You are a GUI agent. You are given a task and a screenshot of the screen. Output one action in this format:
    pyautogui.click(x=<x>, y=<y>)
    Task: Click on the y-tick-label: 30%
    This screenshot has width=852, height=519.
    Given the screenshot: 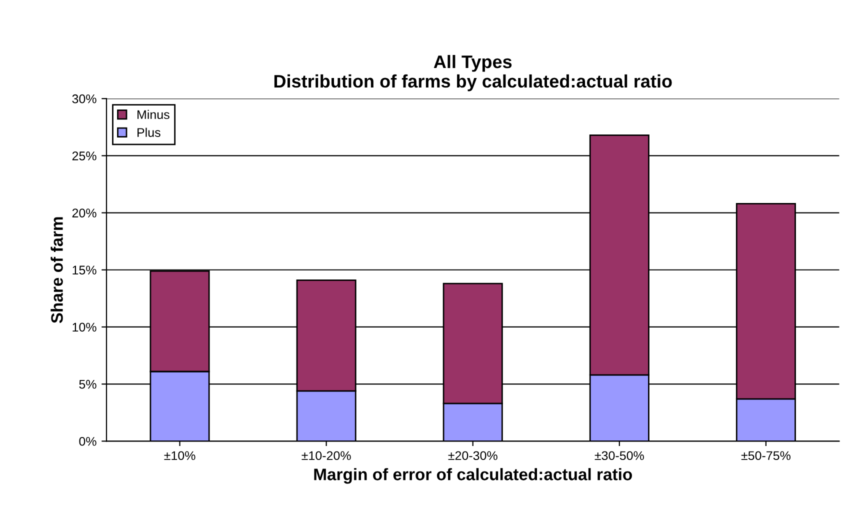 What is the action you would take?
    pyautogui.click(x=84, y=99)
    